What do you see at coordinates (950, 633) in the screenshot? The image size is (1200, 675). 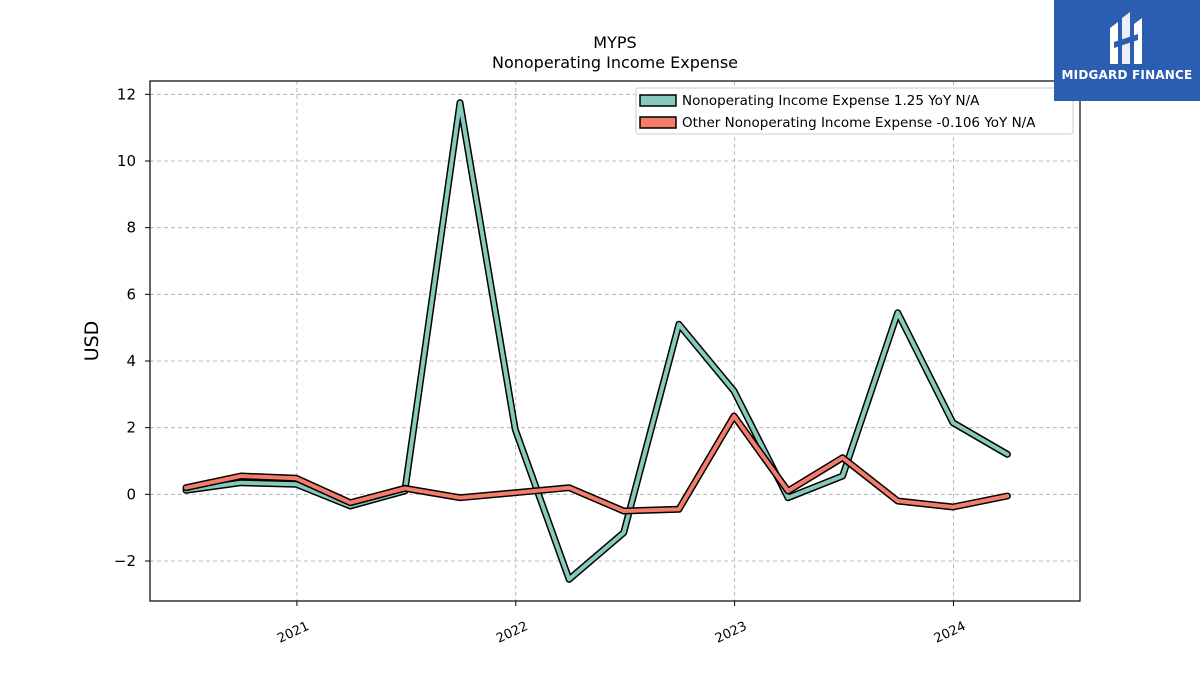 I see `x-tick-label: 2024` at bounding box center [950, 633].